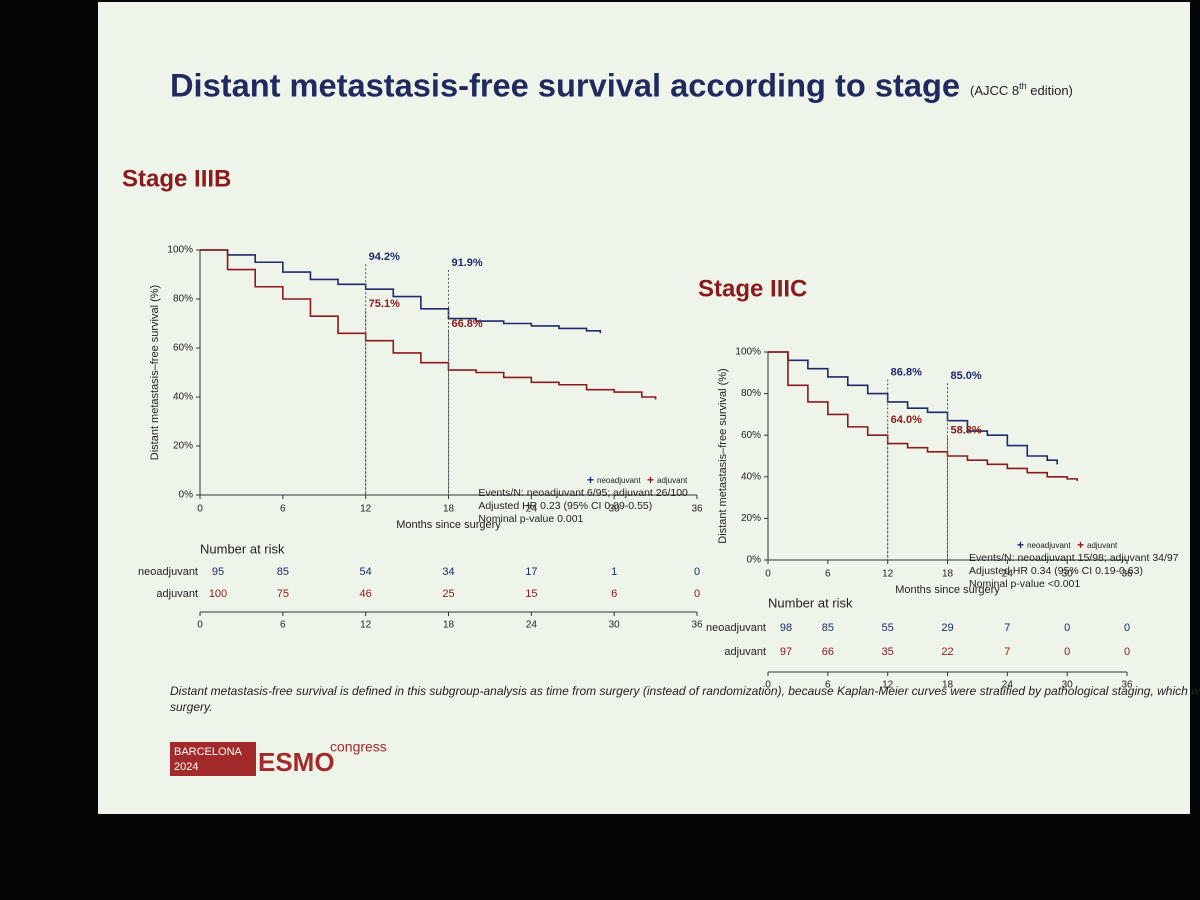  I want to click on risk-value: 100, so click(218, 594).